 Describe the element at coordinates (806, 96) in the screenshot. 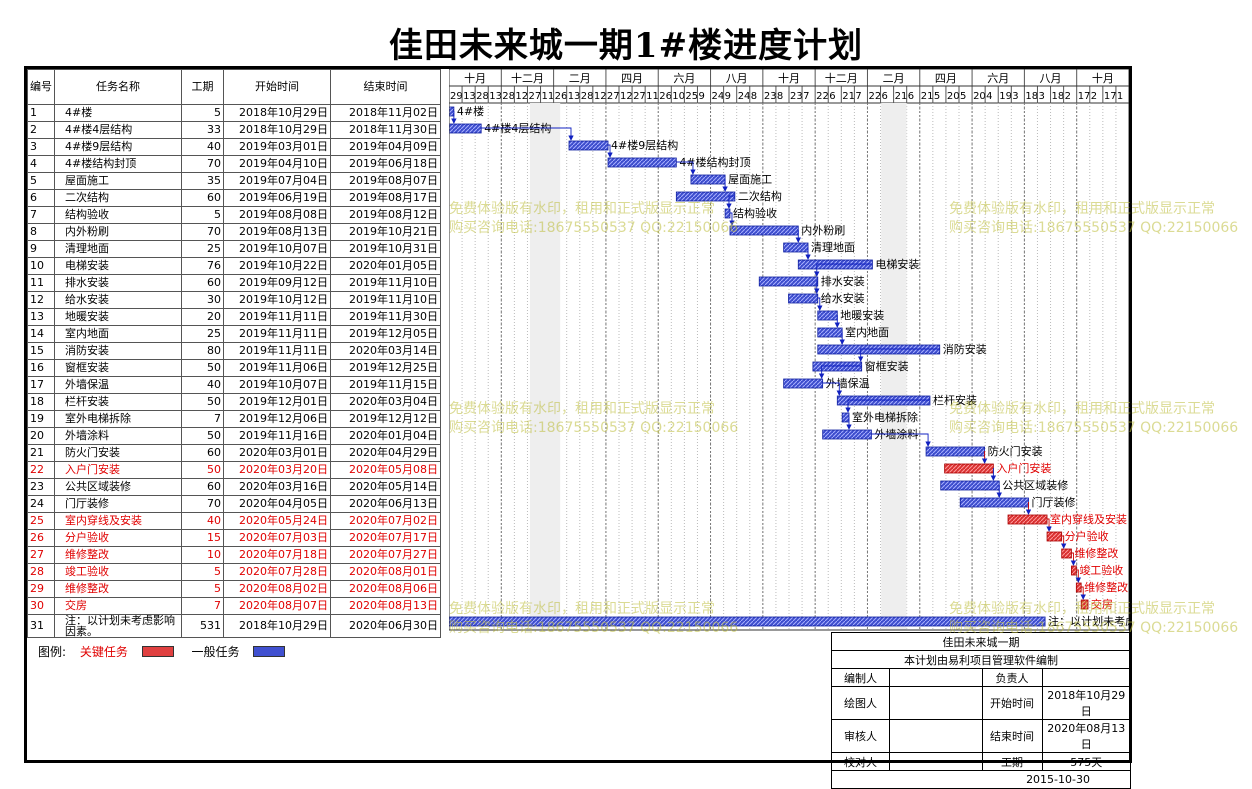

I see `day-tick-label: 7` at that location.